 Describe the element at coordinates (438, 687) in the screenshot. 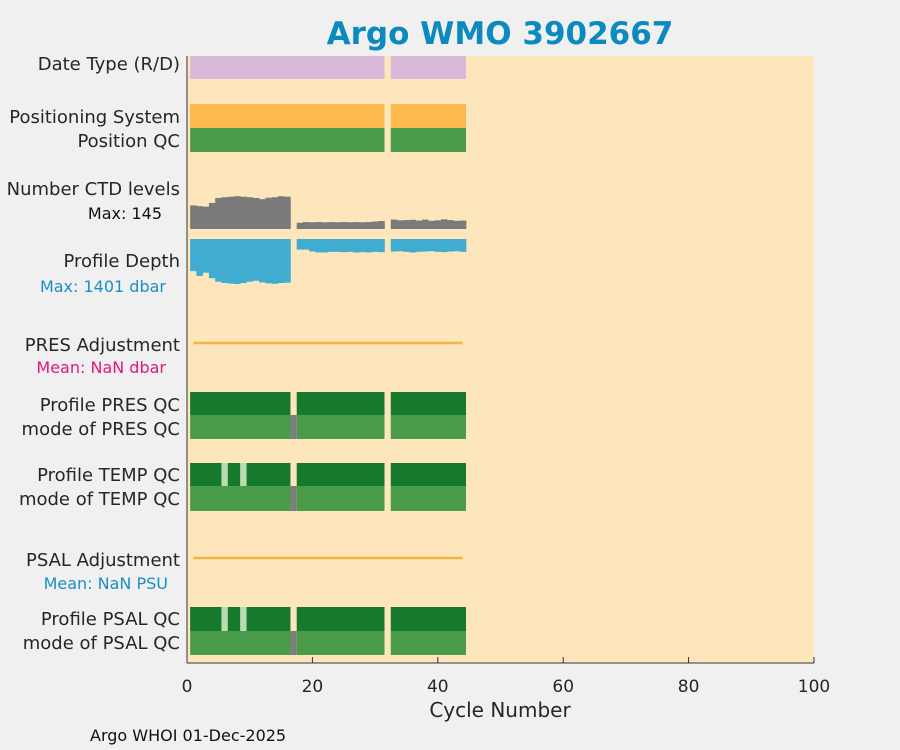

I see `x-tick-label-40: 40` at that location.